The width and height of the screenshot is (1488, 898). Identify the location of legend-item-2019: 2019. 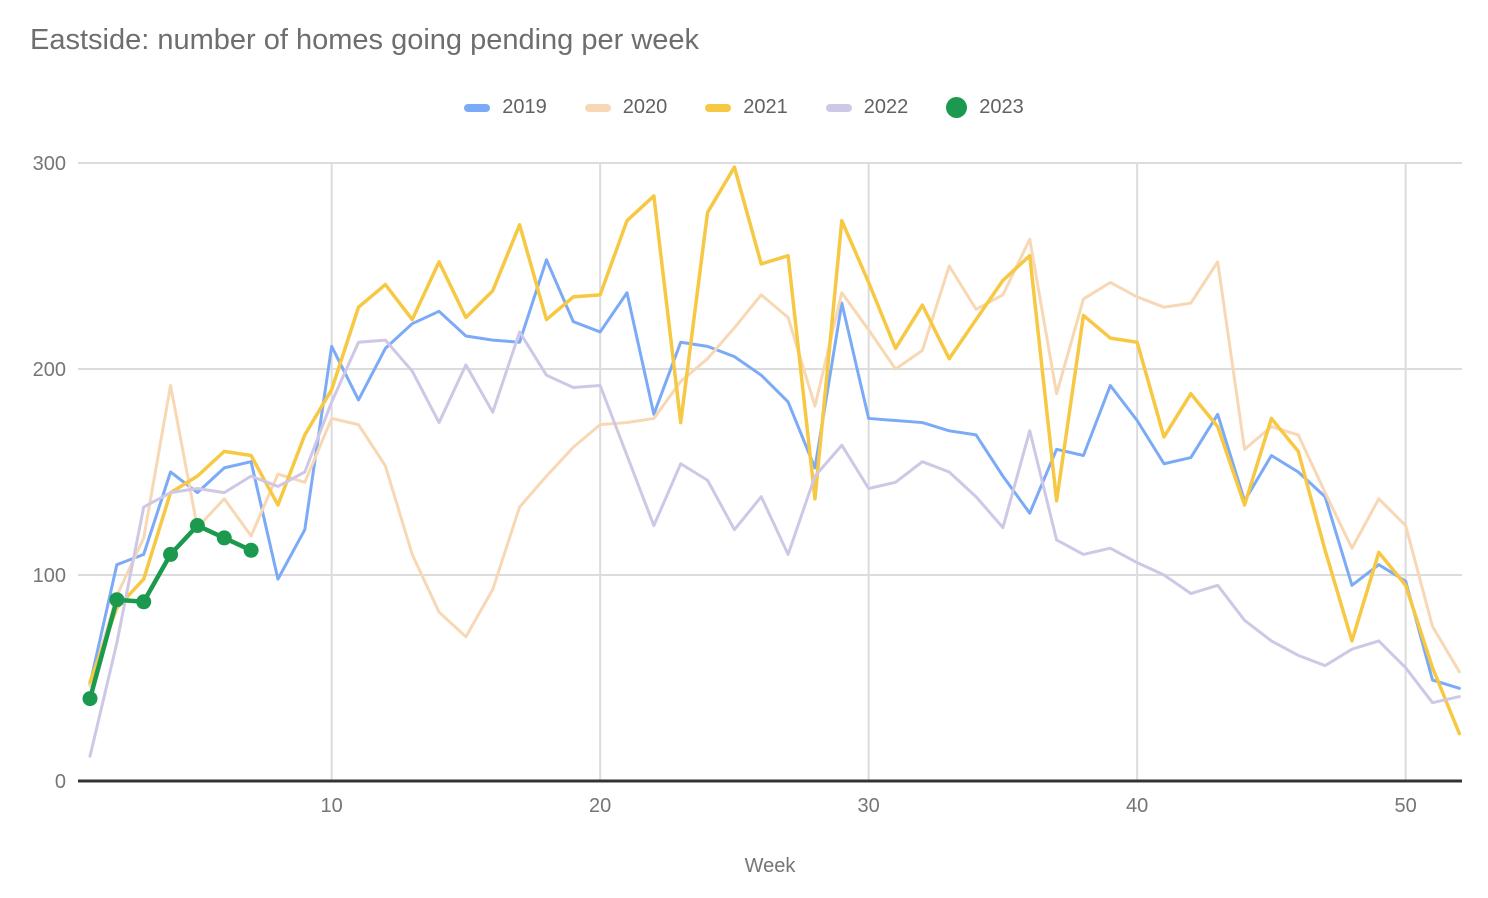
(505, 107).